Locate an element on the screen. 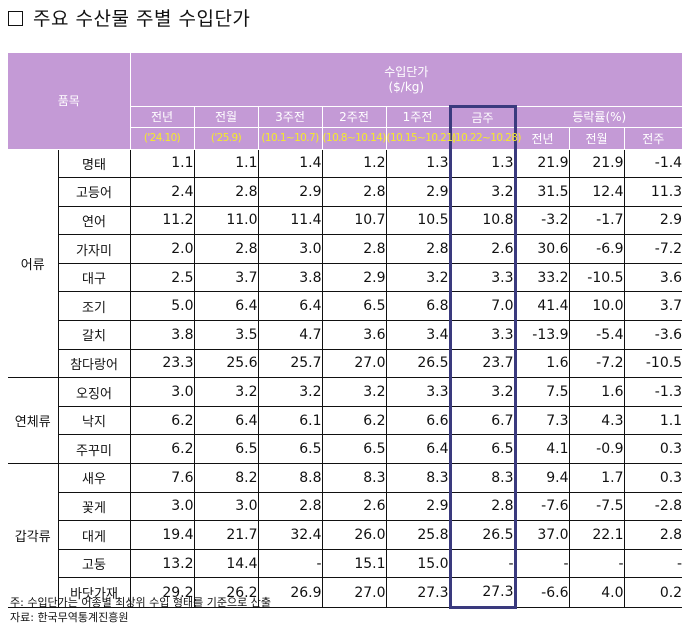 This screenshot has height=632, width=684. item-name-cell: 조기 is located at coordinates (93, 306).